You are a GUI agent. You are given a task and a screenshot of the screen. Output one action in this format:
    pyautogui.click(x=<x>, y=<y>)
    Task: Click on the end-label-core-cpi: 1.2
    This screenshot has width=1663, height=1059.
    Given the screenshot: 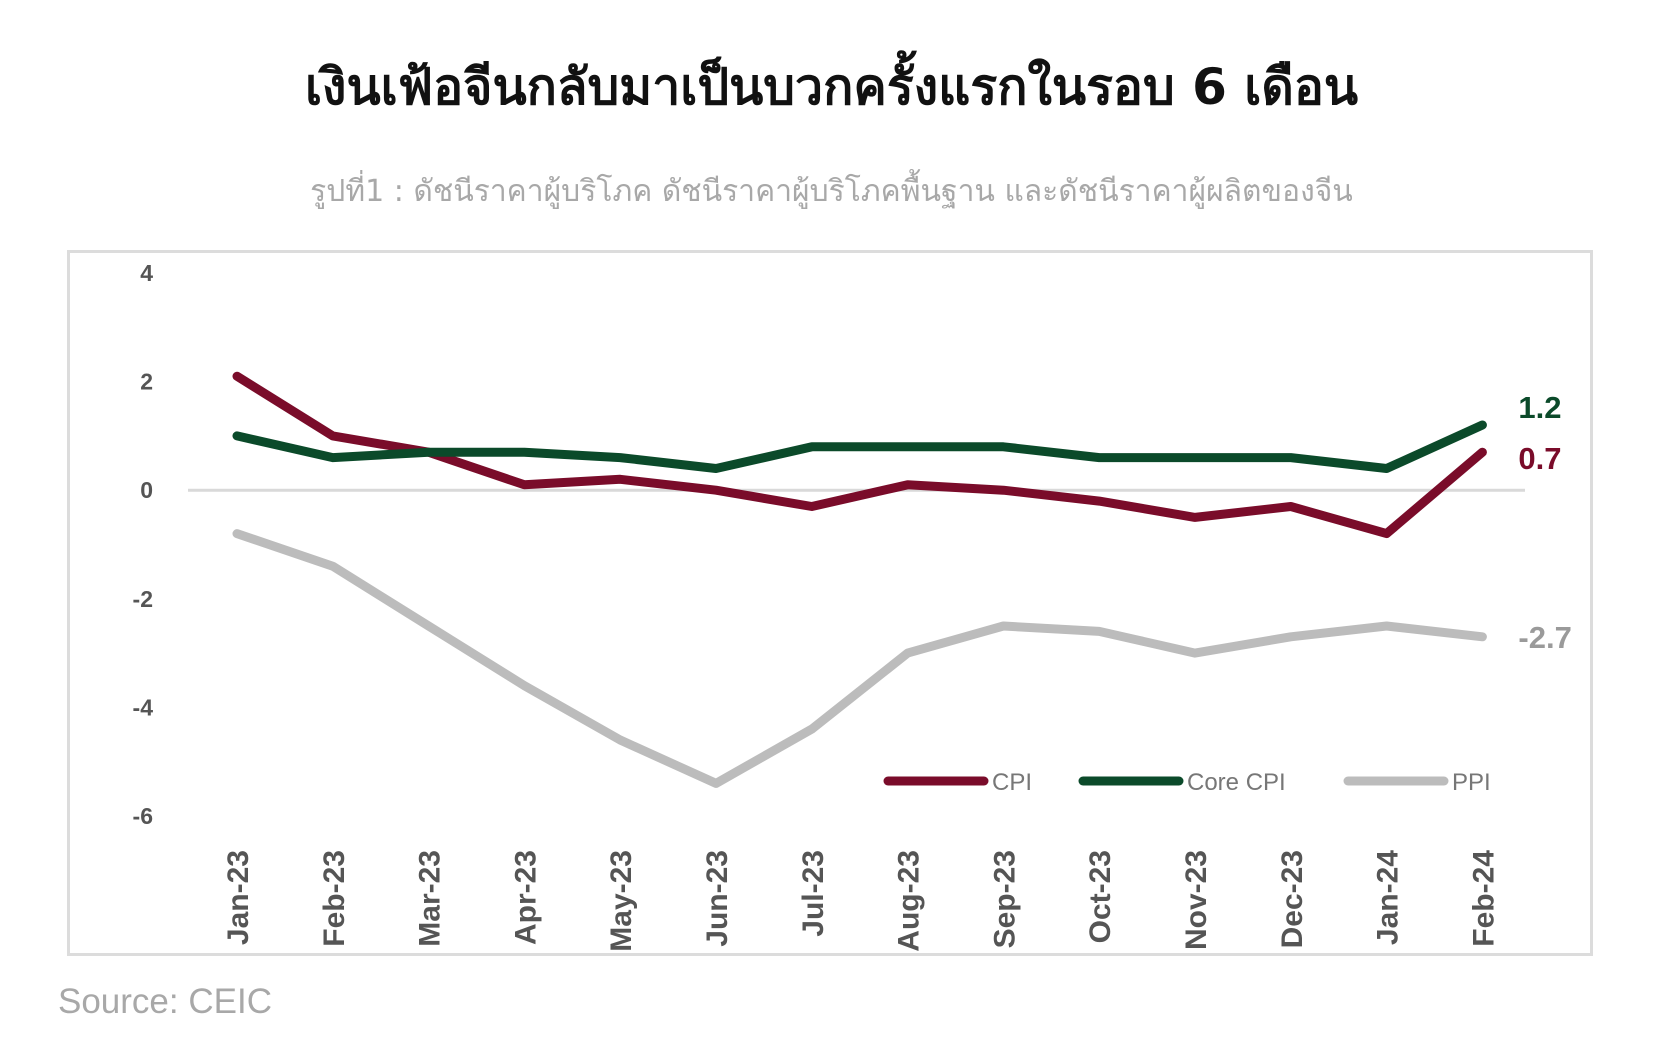 What is the action you would take?
    pyautogui.click(x=1539, y=407)
    